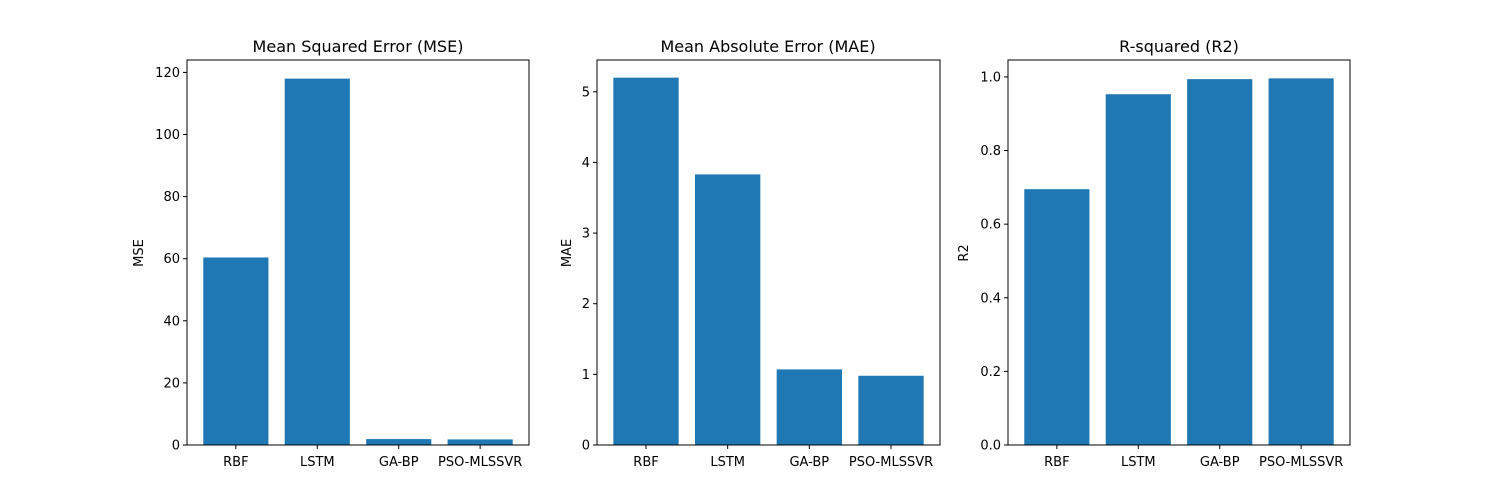 Image resolution: width=1500 pixels, height=500 pixels. Describe the element at coordinates (358, 46) in the screenshot. I see `chart-title: Mean Squared Error (MSE)` at that location.